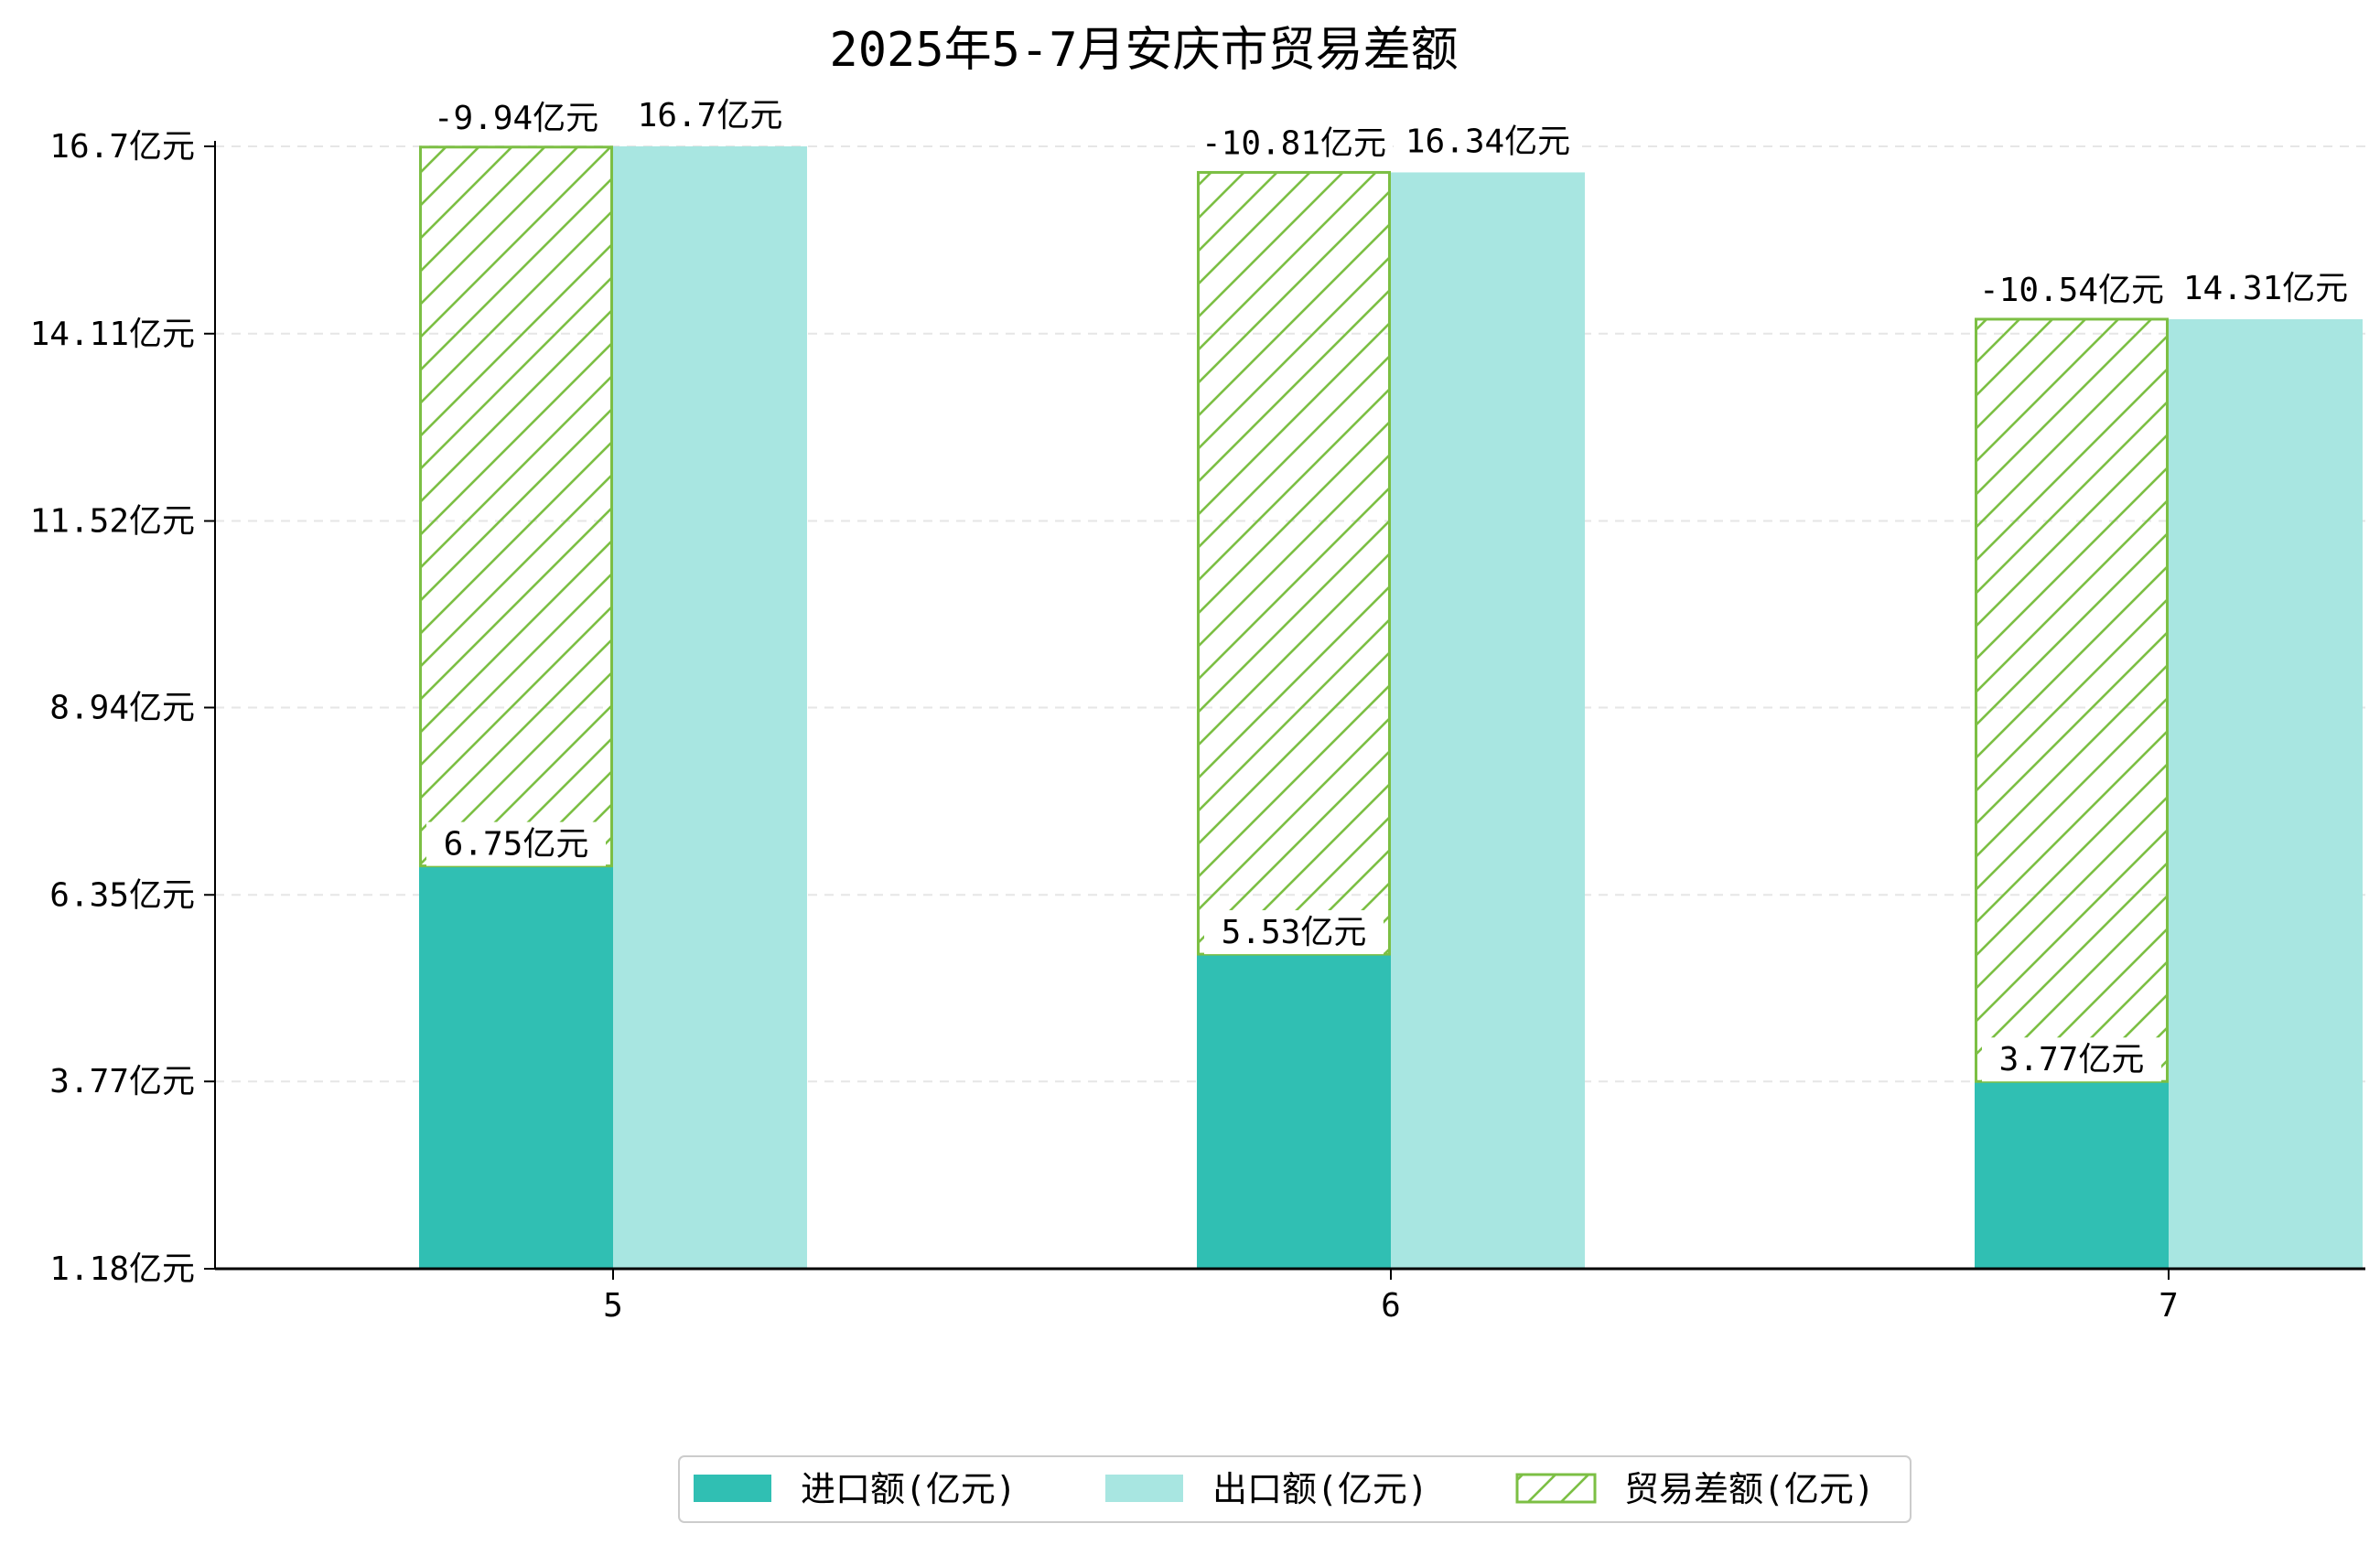 This screenshot has width=2380, height=1545. I want to click on legend-export-label: 出口额(亿元), so click(1320, 1489).